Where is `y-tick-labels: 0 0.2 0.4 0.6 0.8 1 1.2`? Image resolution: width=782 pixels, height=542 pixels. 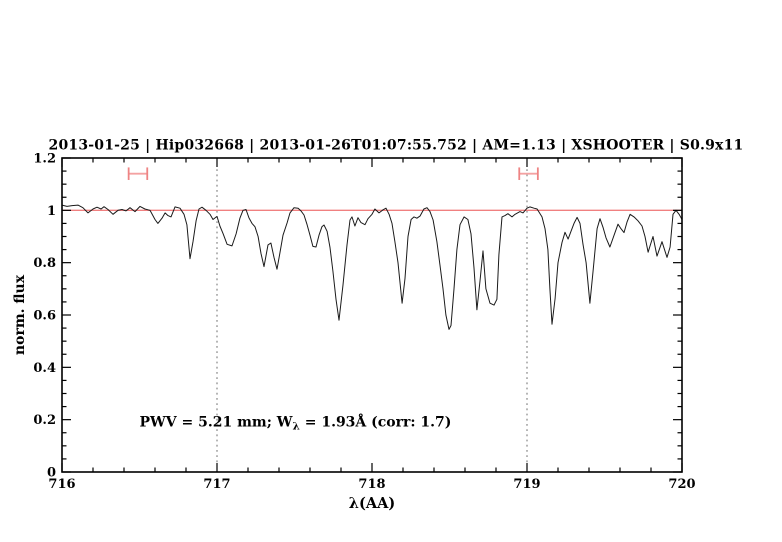 y-tick-labels: 0 0.2 0.4 0.6 0.8 1 1.2 is located at coordinates (44, 316).